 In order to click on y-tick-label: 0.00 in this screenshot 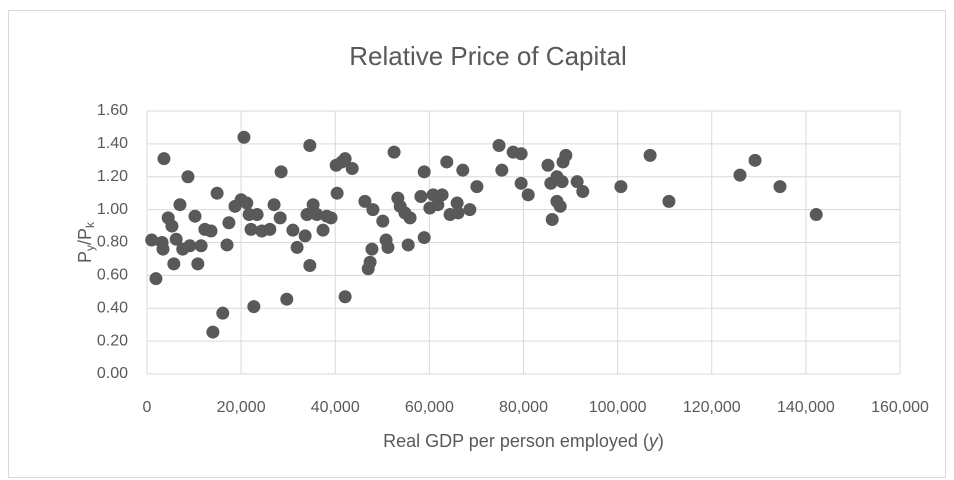, I will do `click(112, 373)`.